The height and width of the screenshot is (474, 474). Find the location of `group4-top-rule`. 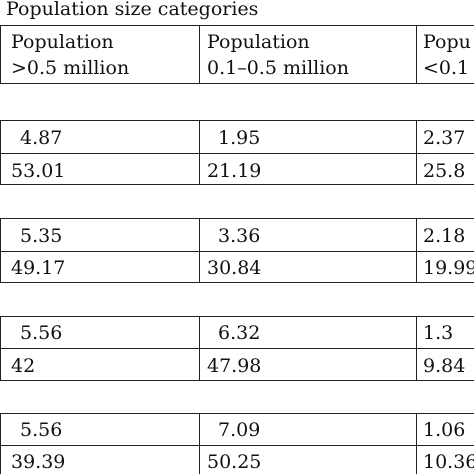

group4-top-rule is located at coordinates (237, 413).